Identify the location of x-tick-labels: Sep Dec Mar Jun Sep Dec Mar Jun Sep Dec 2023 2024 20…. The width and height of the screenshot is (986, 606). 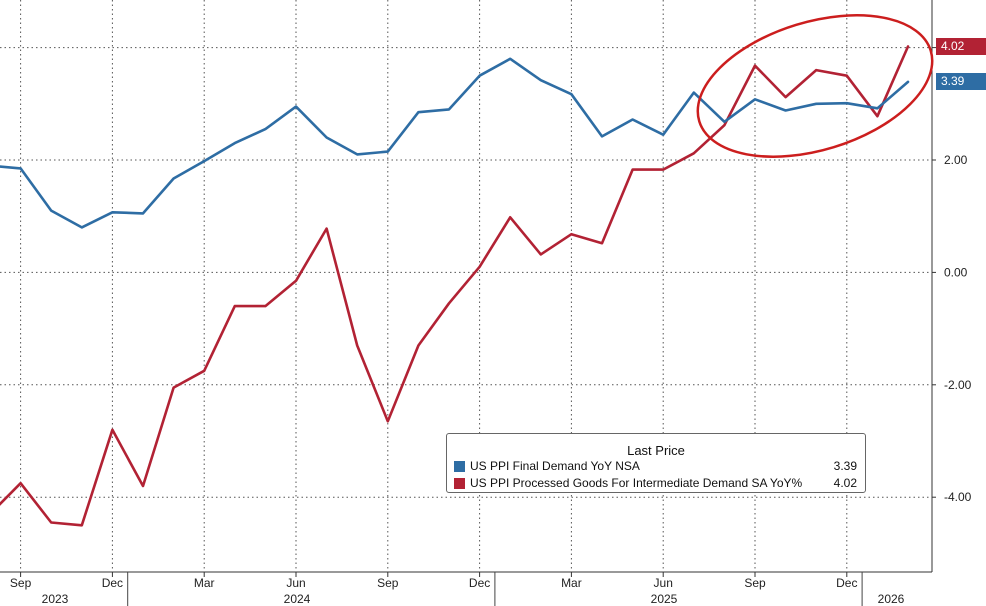
(457, 589).